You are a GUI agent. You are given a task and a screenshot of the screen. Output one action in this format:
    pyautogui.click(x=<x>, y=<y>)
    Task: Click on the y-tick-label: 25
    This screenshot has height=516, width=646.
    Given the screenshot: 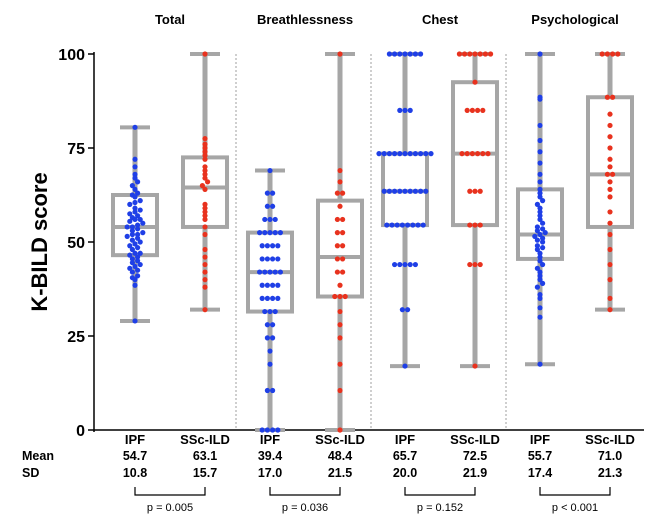 What is the action you would take?
    pyautogui.click(x=76, y=337)
    